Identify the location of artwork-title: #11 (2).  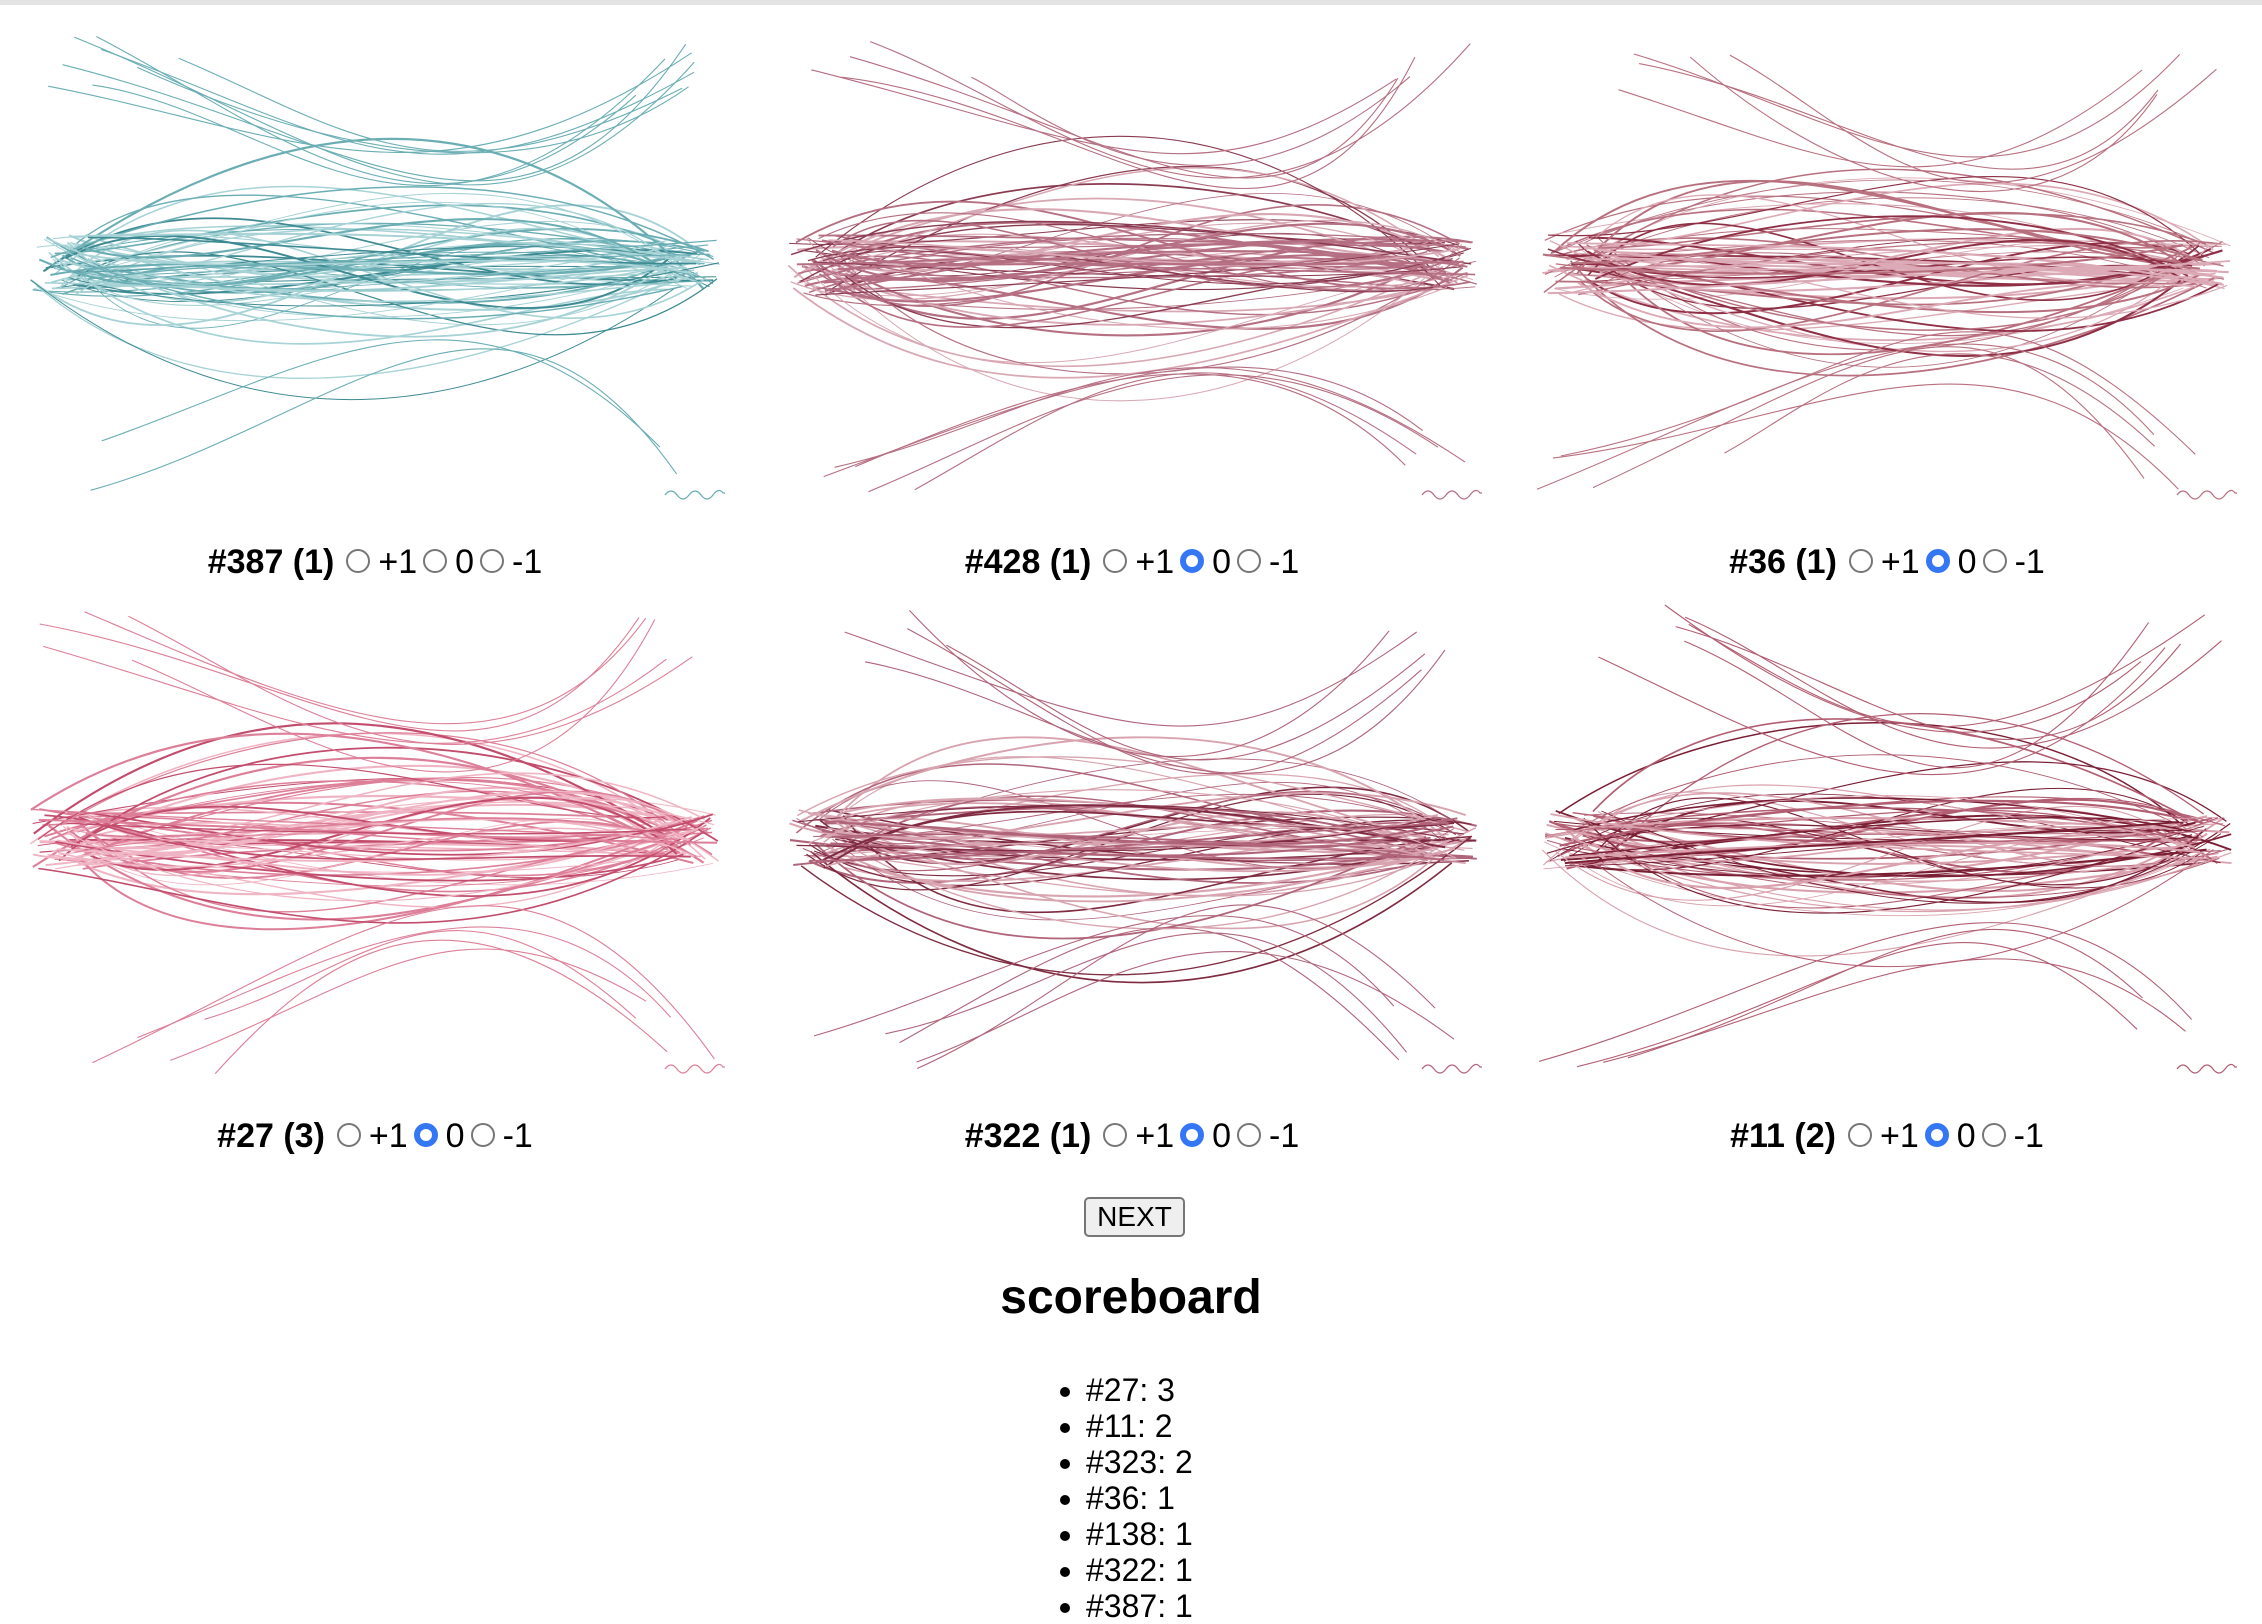
(1783, 1135).